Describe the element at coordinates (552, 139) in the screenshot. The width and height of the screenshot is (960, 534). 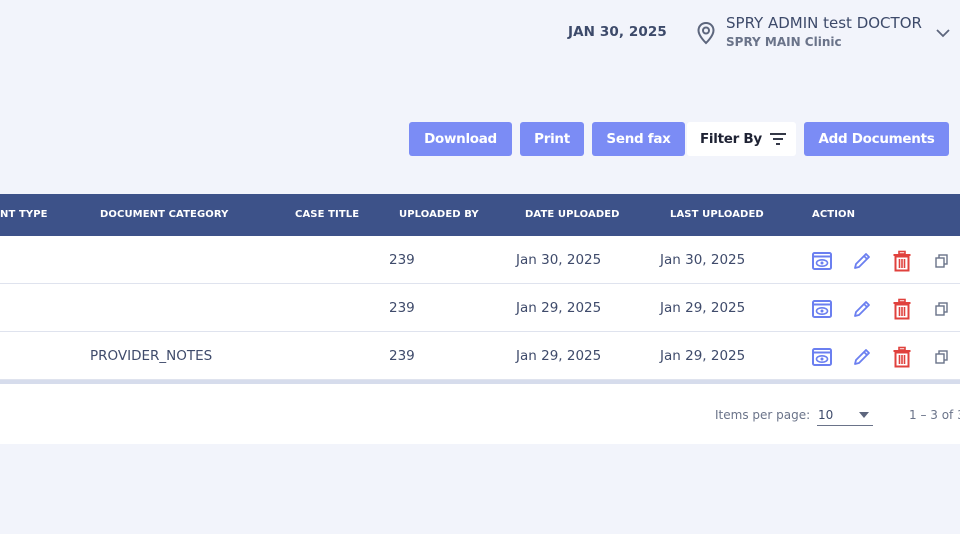
I see `print-button: Print` at that location.